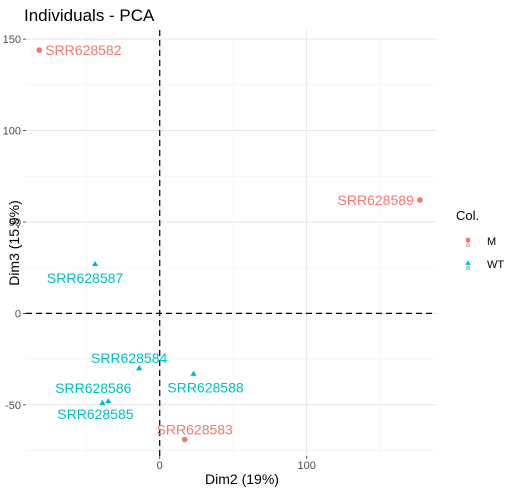  I want to click on point-label-srr628587: SRR628587, so click(85, 278).